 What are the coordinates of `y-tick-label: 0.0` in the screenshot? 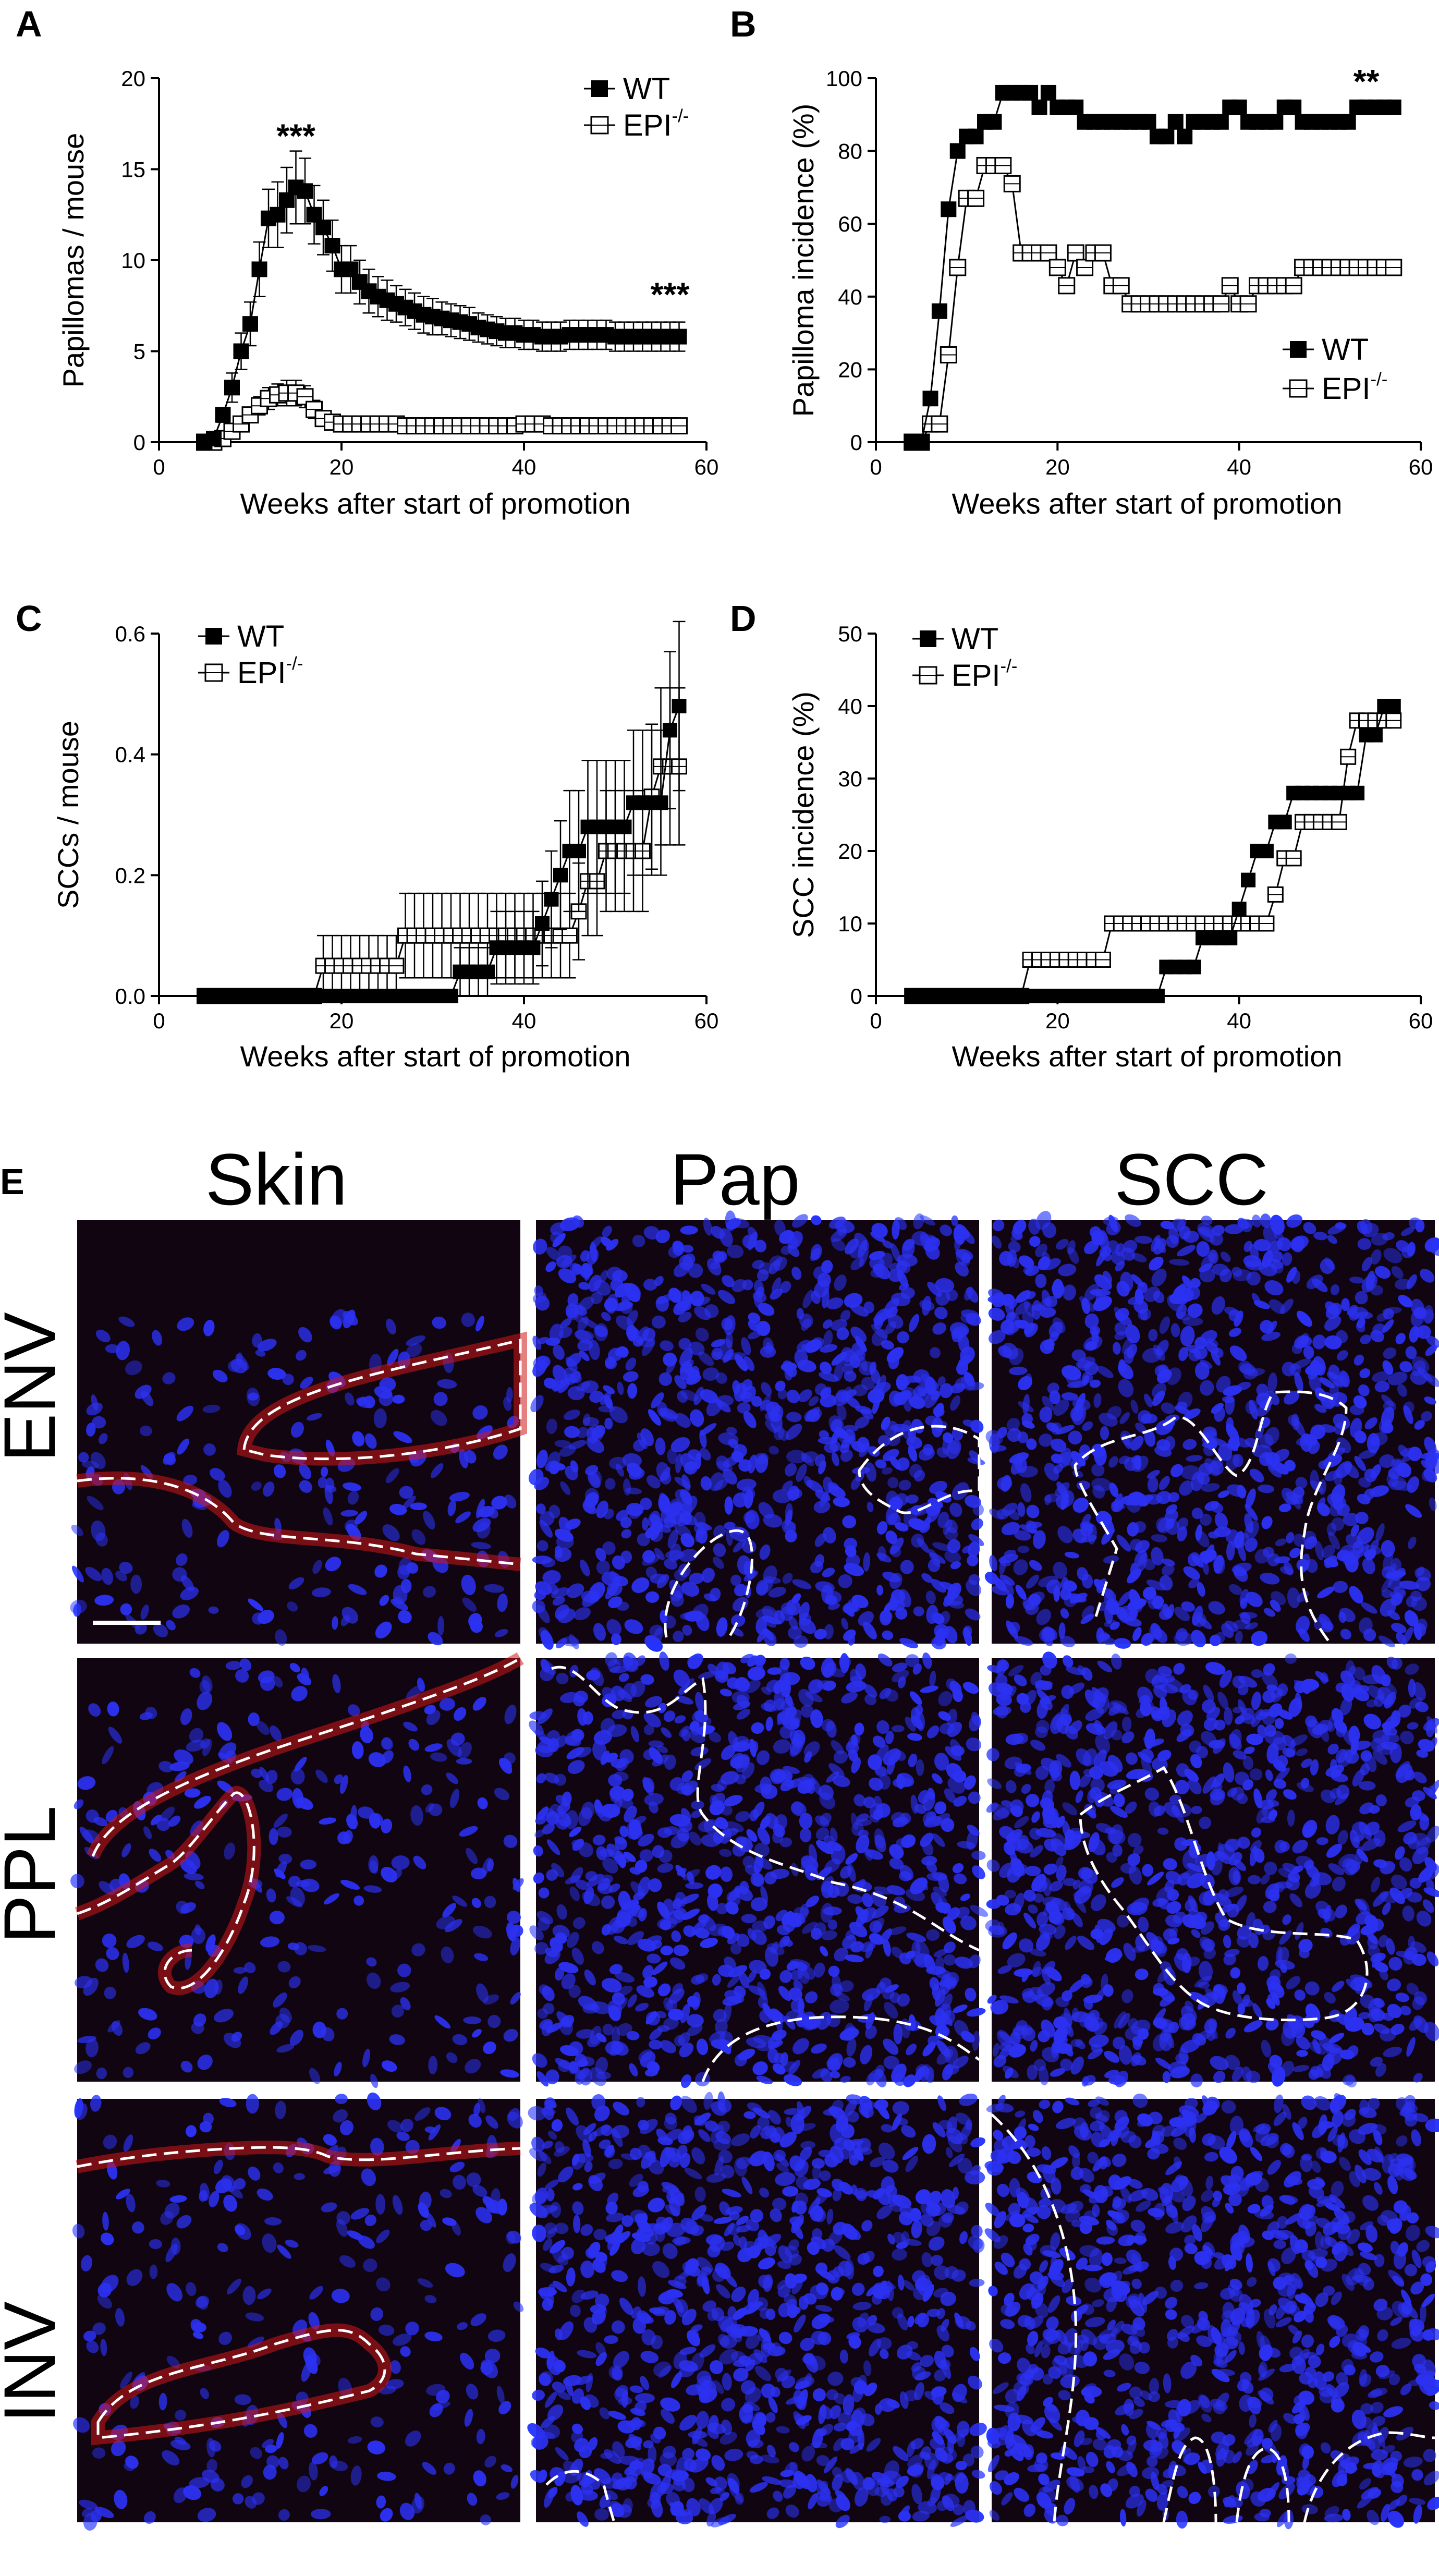 It's located at (130, 996).